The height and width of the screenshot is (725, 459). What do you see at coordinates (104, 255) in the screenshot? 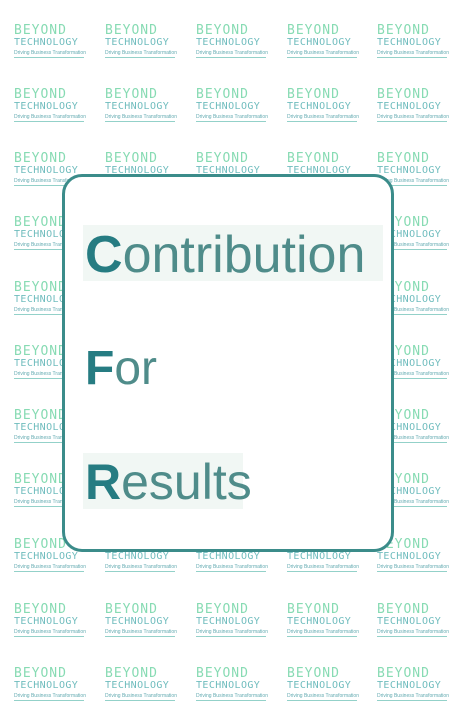
I see `word-contribution-initial: C` at bounding box center [104, 255].